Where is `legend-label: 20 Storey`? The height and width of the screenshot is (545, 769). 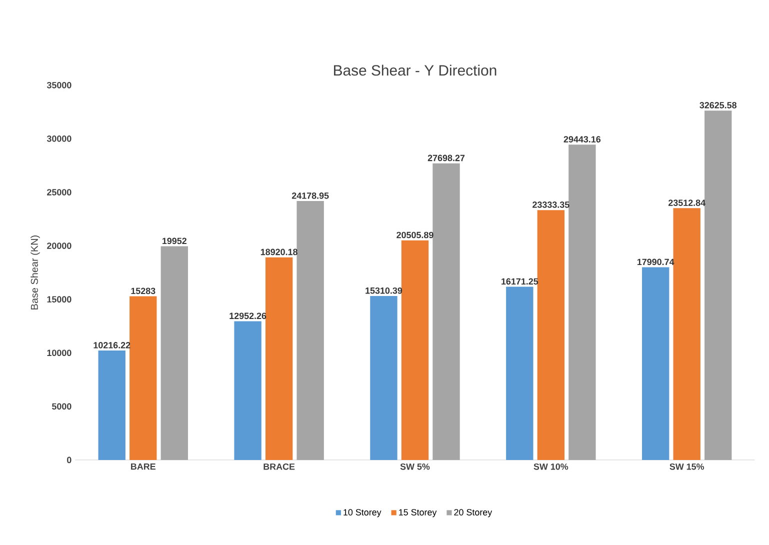 legend-label: 20 Storey is located at coordinates (473, 513).